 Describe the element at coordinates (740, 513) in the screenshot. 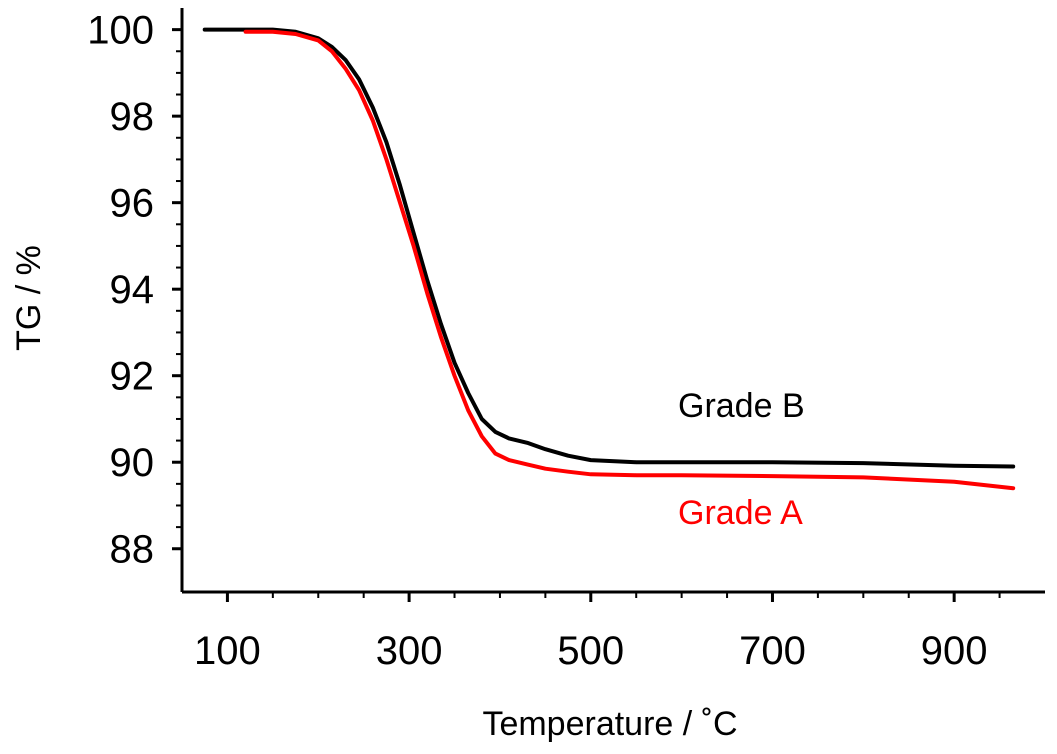

I see `series-label-grade-a: Grade A` at that location.